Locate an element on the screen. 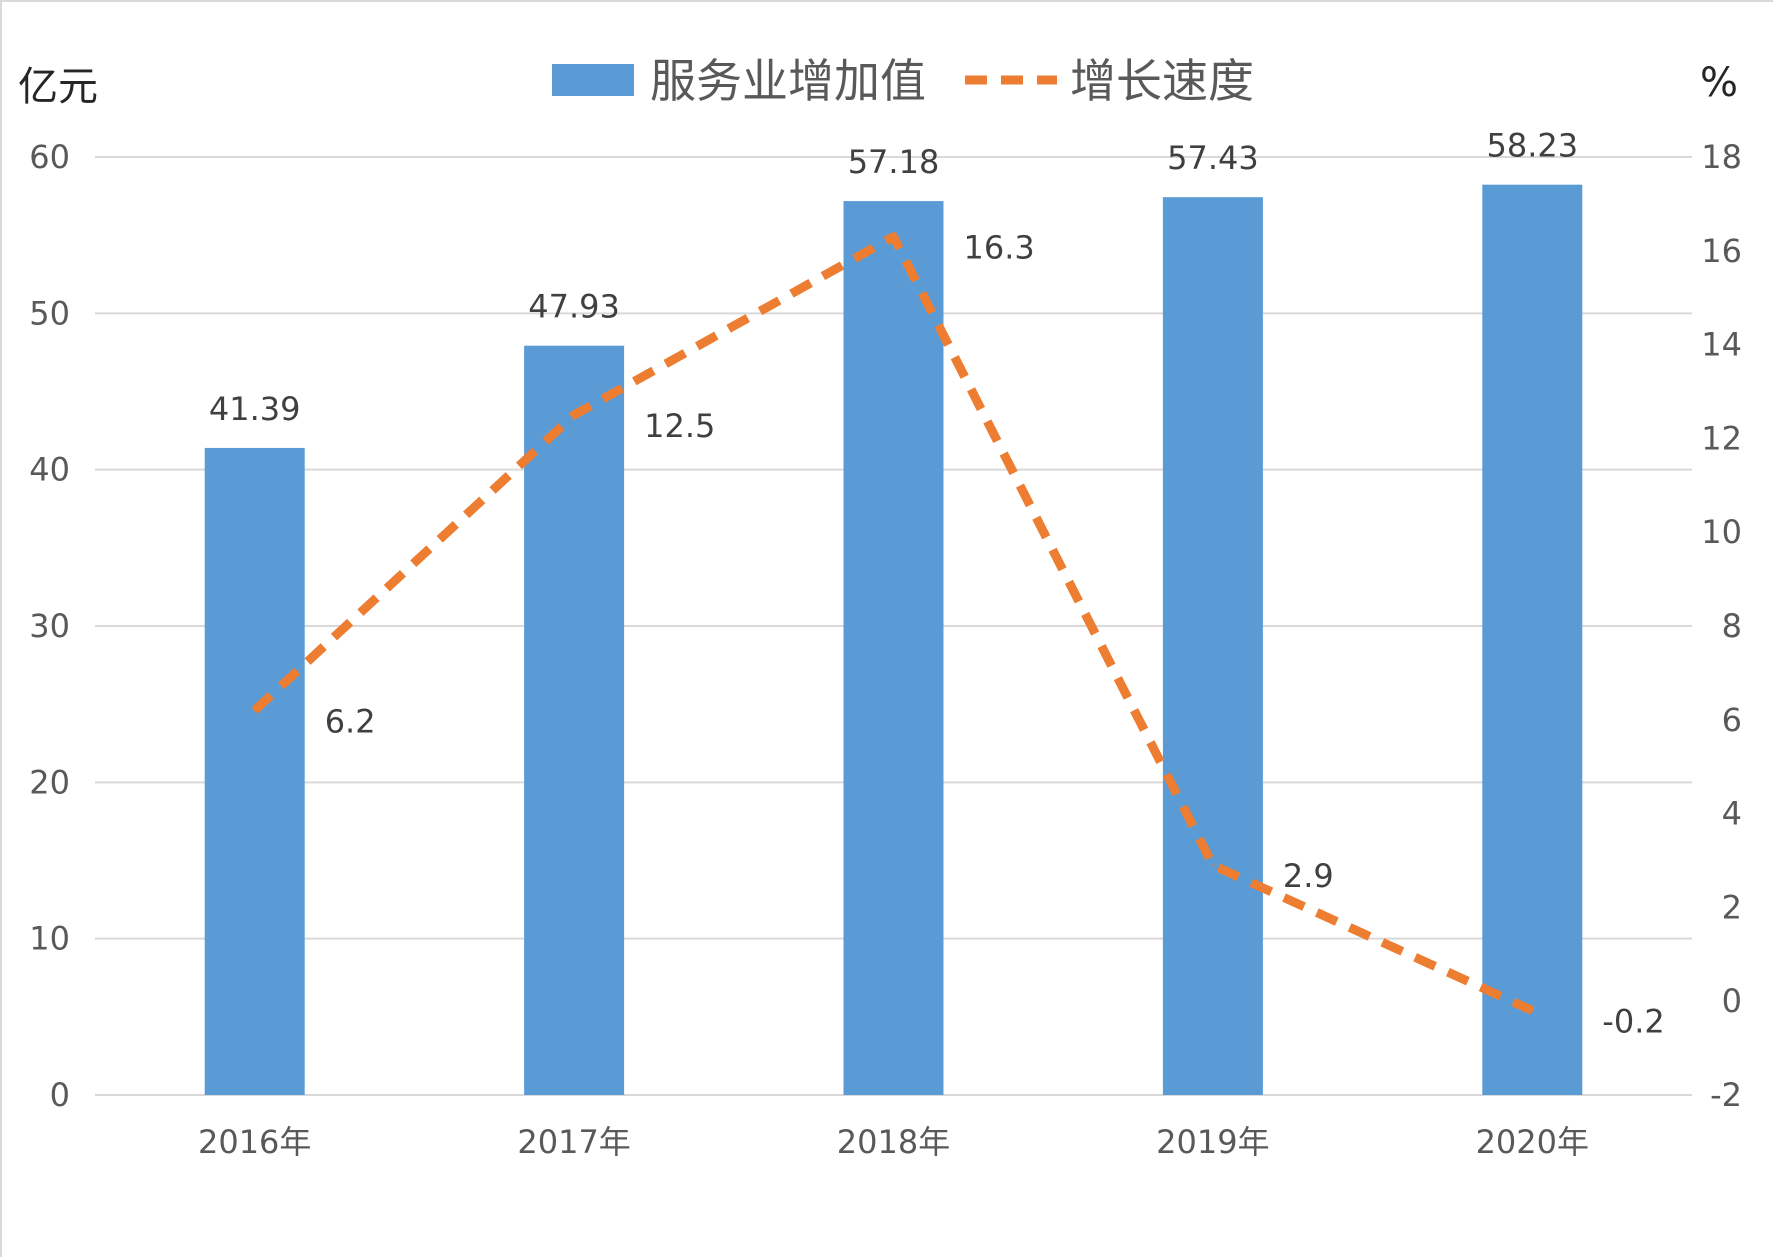 The image size is (1773, 1257). y-right-tick-label: -2 is located at coordinates (1726, 1095).